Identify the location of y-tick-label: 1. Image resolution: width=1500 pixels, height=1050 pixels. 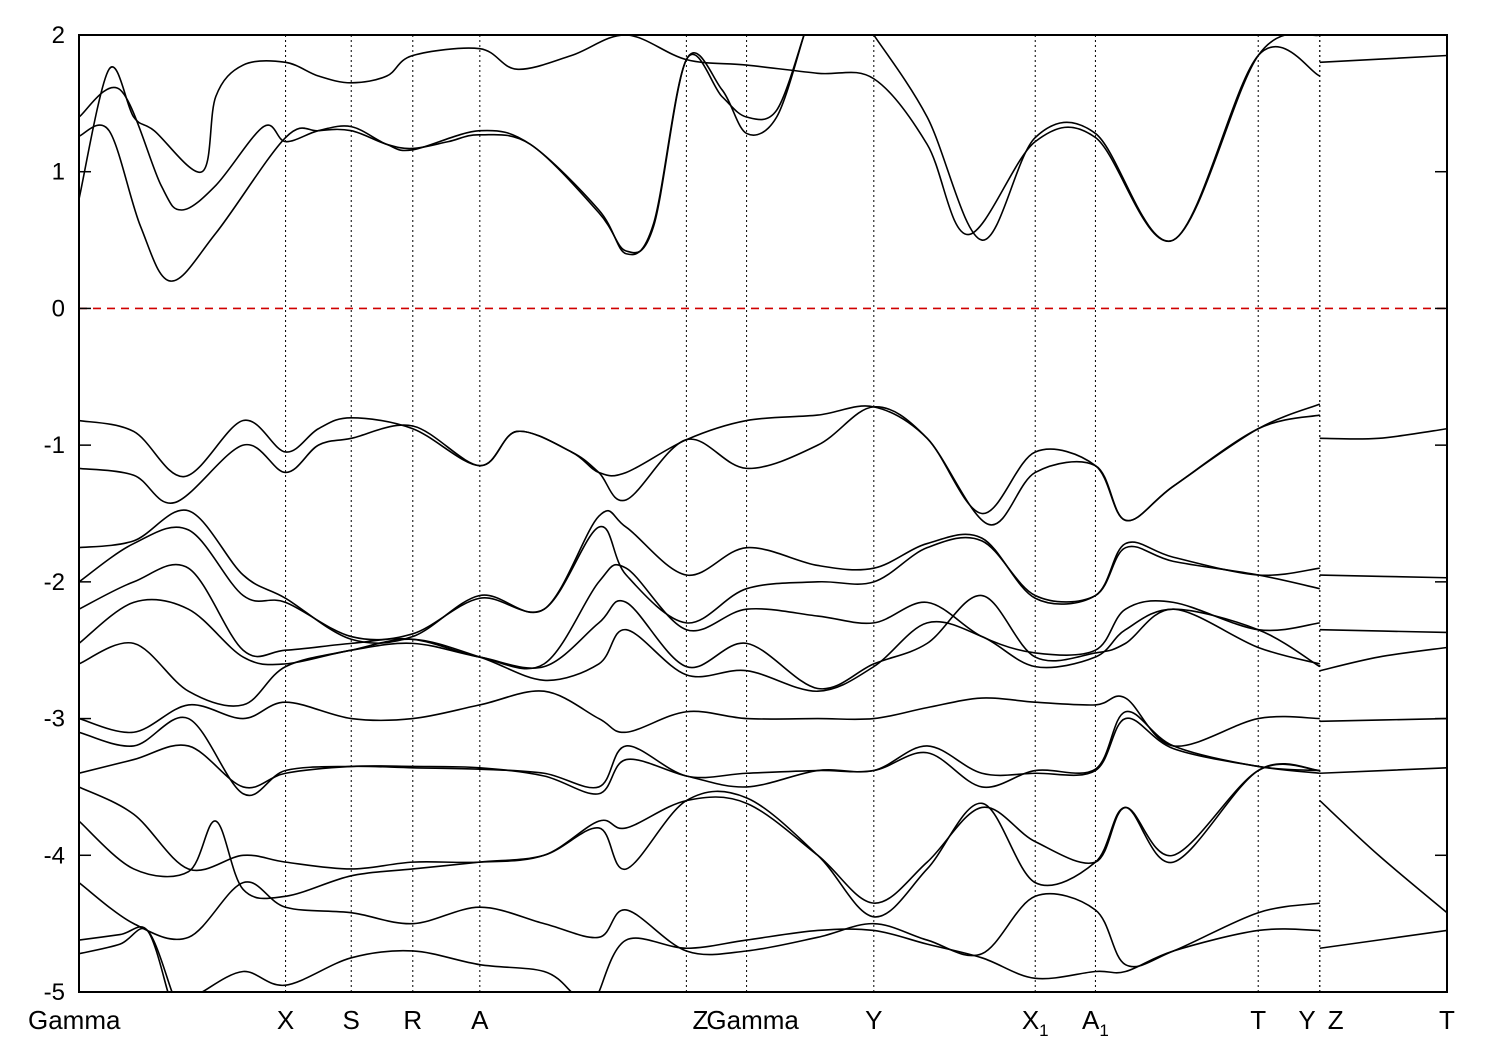
(58, 172).